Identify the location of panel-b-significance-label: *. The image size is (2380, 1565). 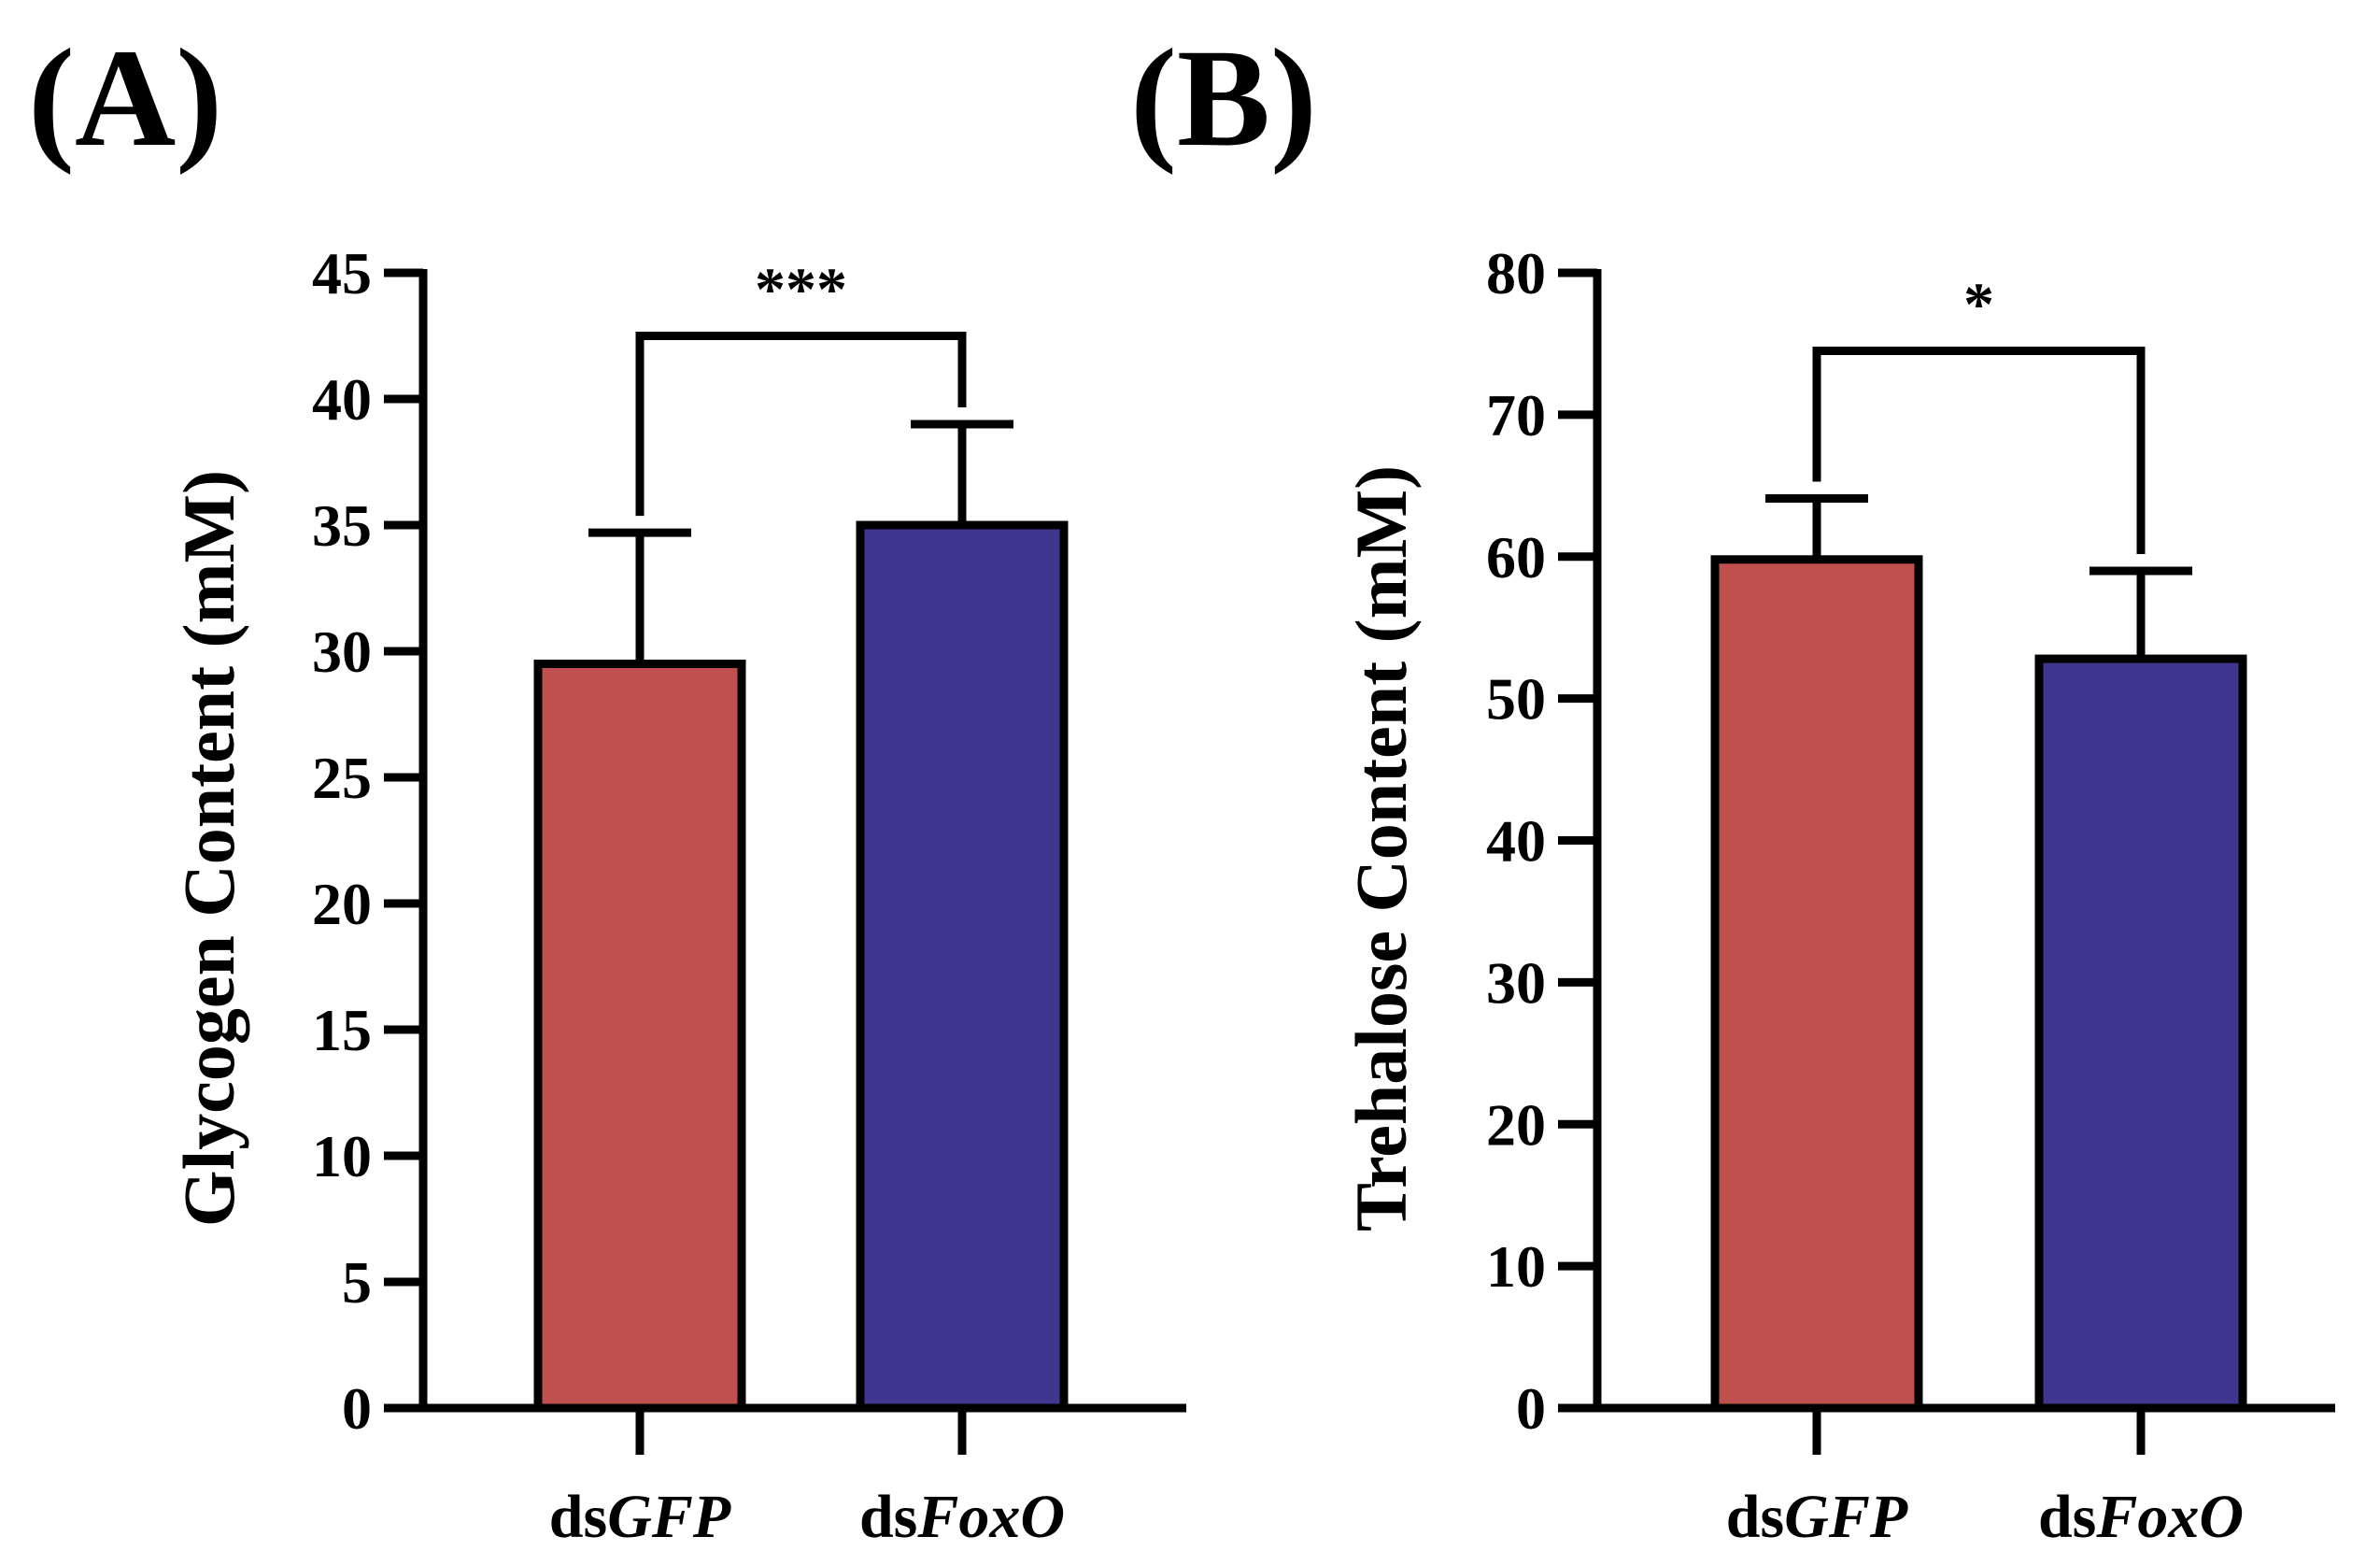
(1978, 305).